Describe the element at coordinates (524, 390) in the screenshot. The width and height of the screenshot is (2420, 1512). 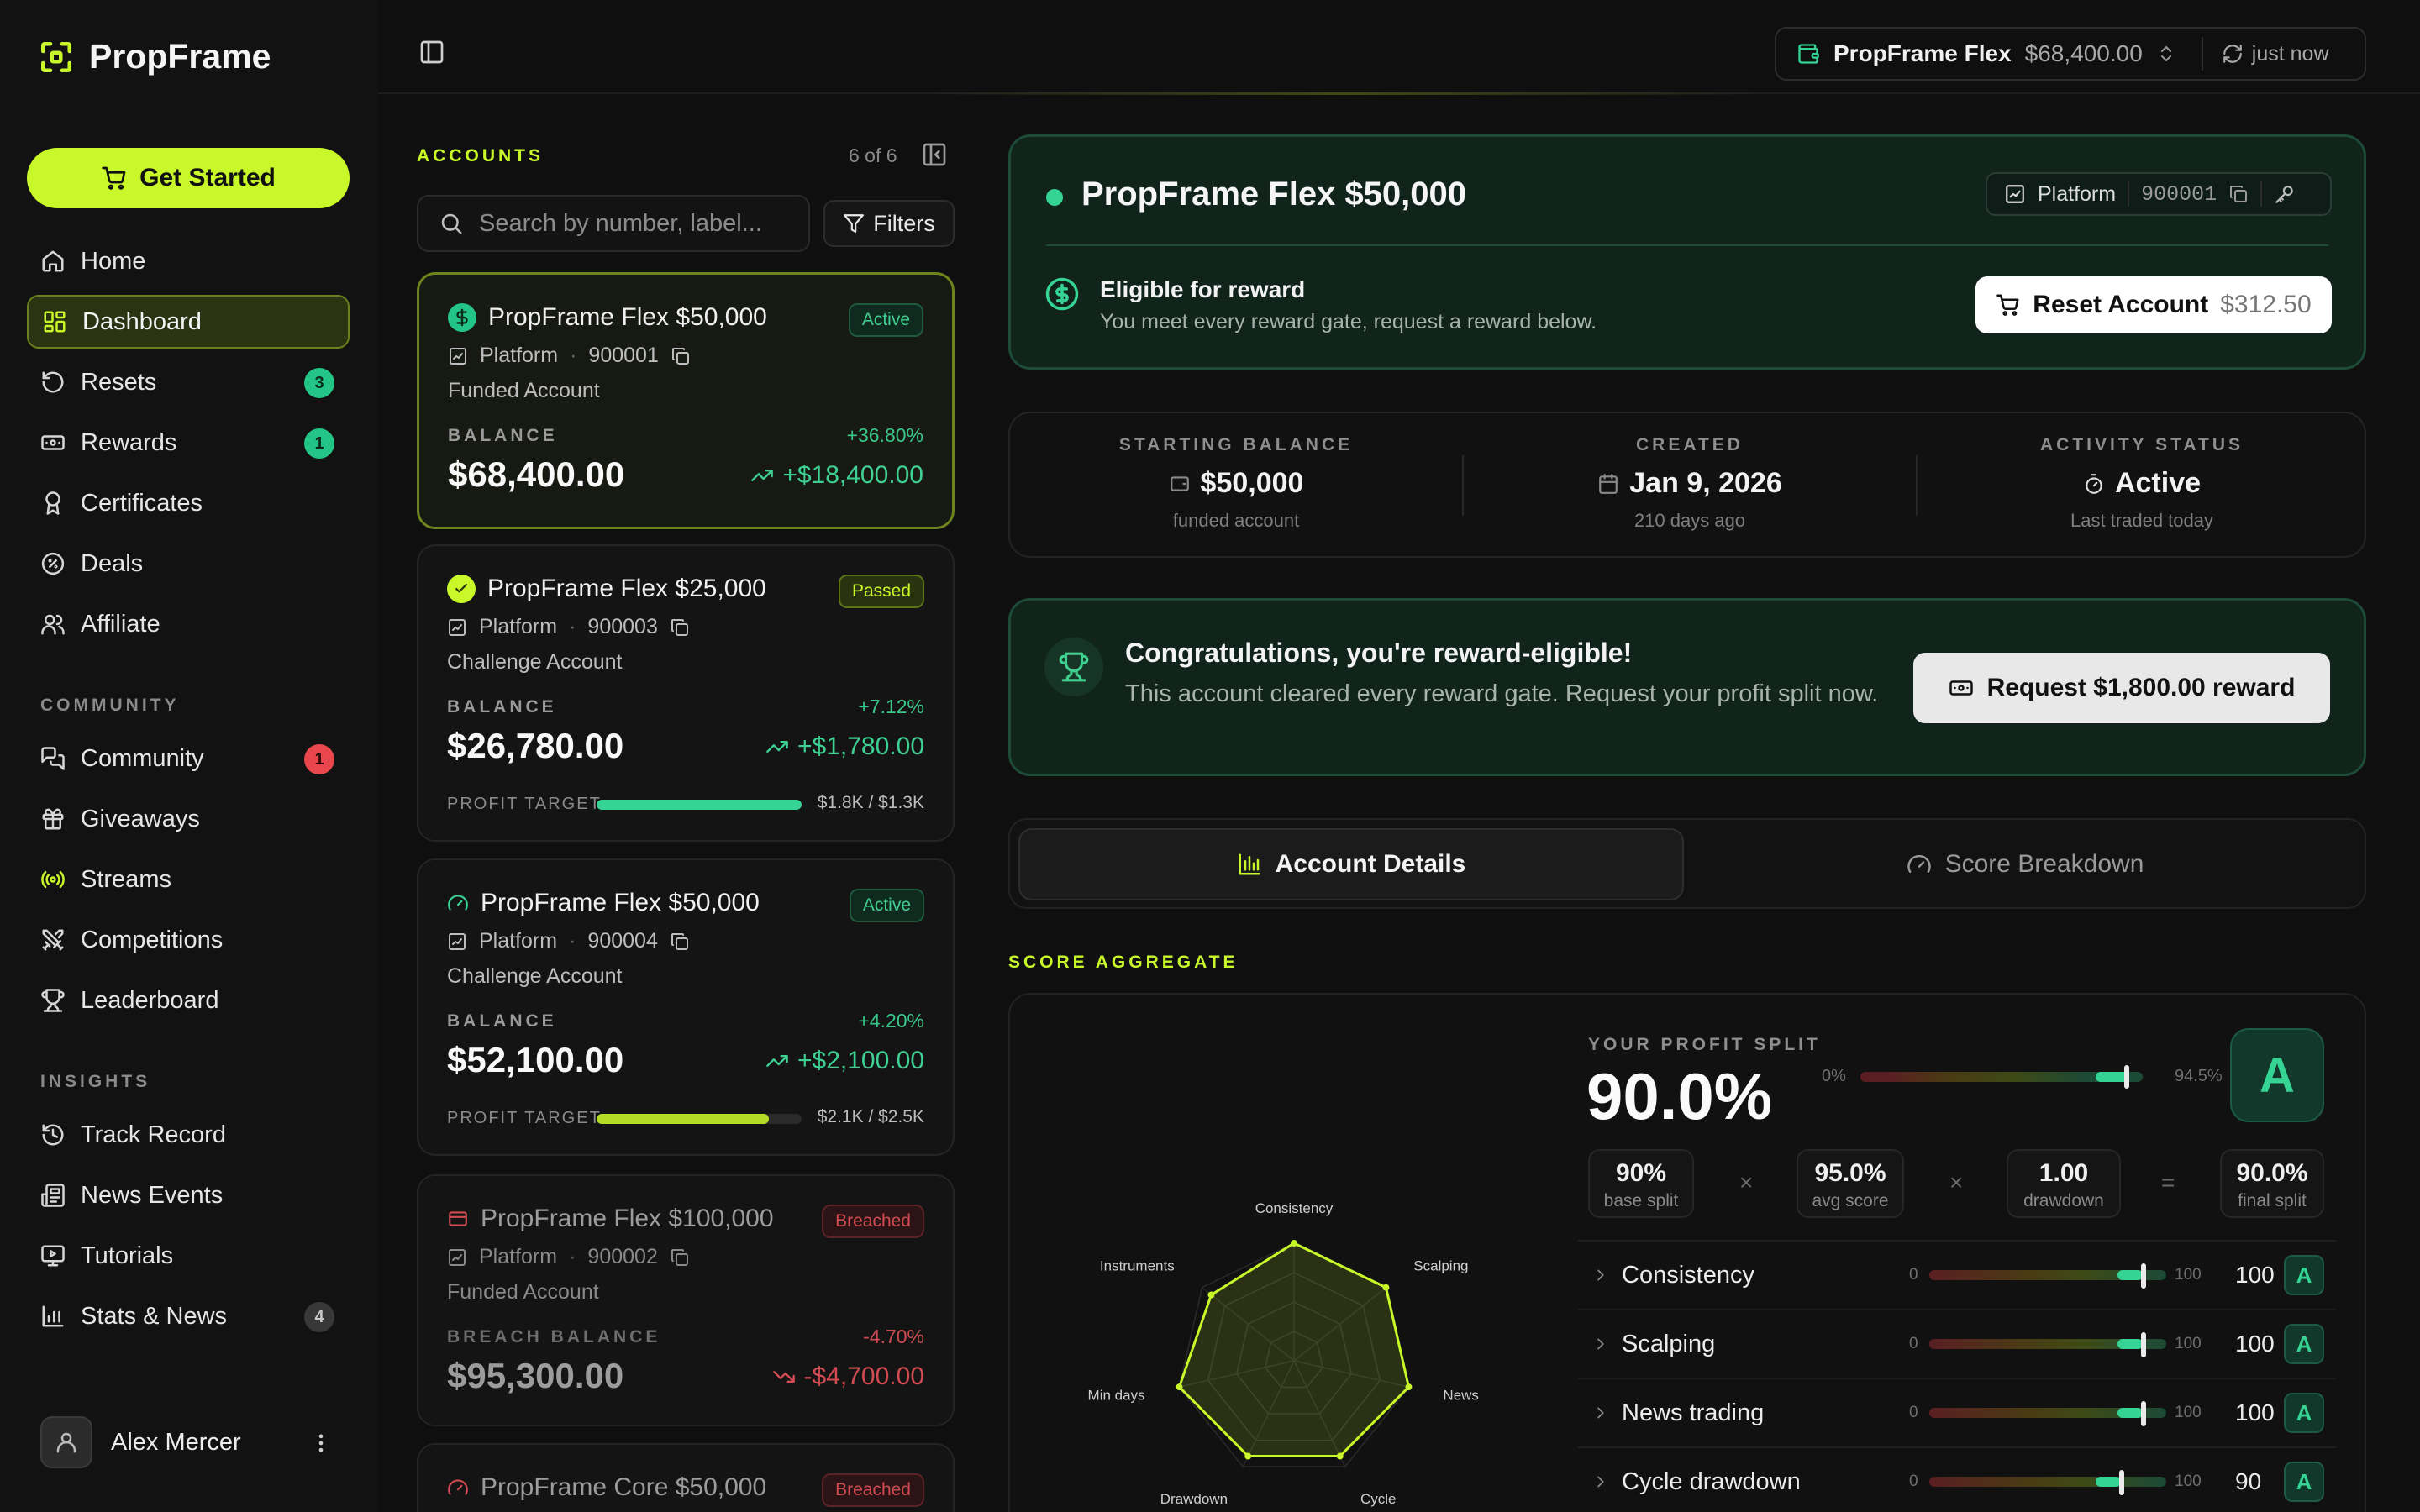
I see `card-type: Funded Account` at that location.